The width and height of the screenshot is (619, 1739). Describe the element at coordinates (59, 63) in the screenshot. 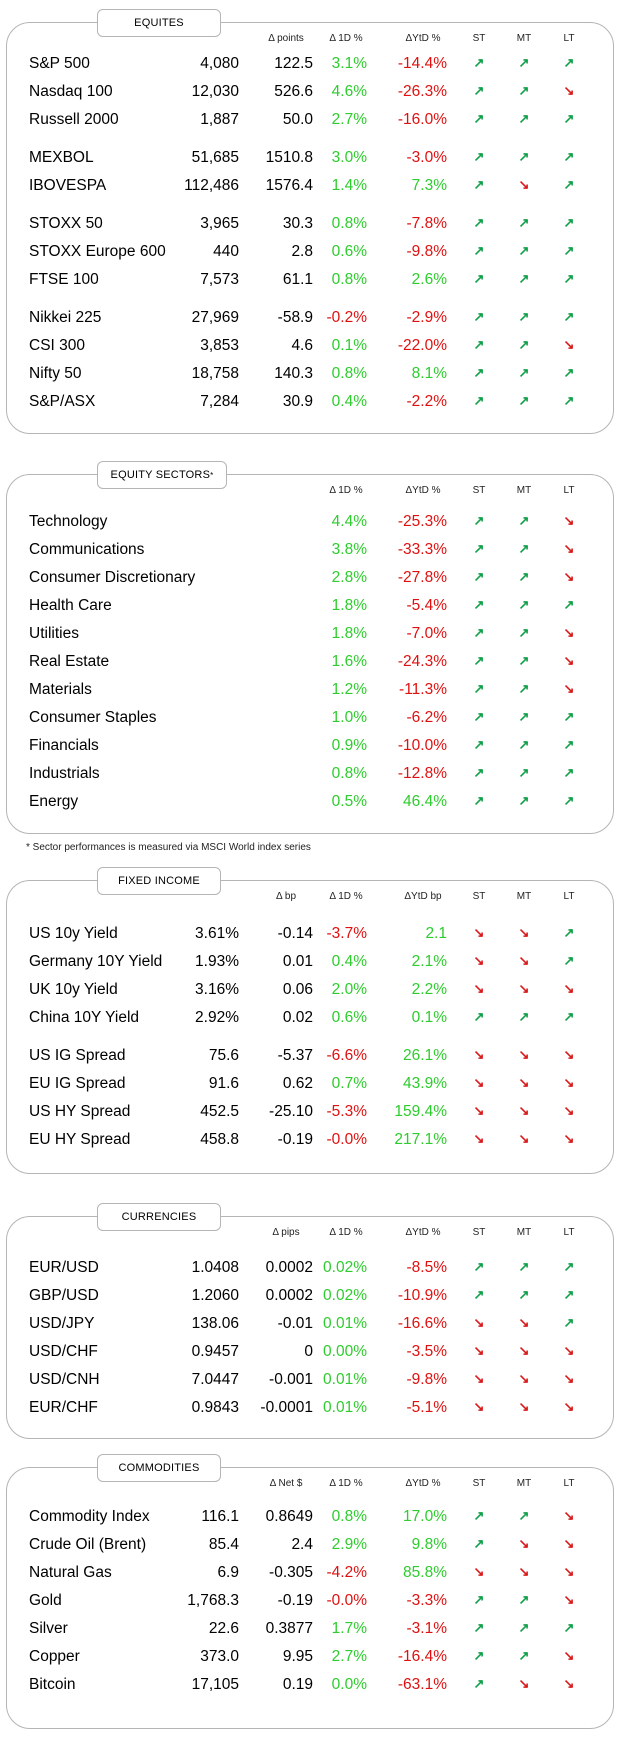

I see `row-label: S&P 500` at that location.